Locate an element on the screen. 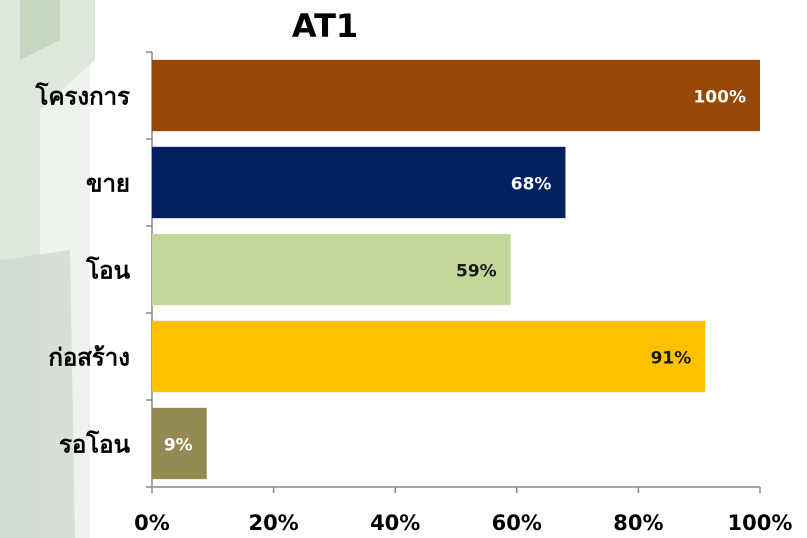 The height and width of the screenshot is (538, 807). value-label: 100% is located at coordinates (719, 98).